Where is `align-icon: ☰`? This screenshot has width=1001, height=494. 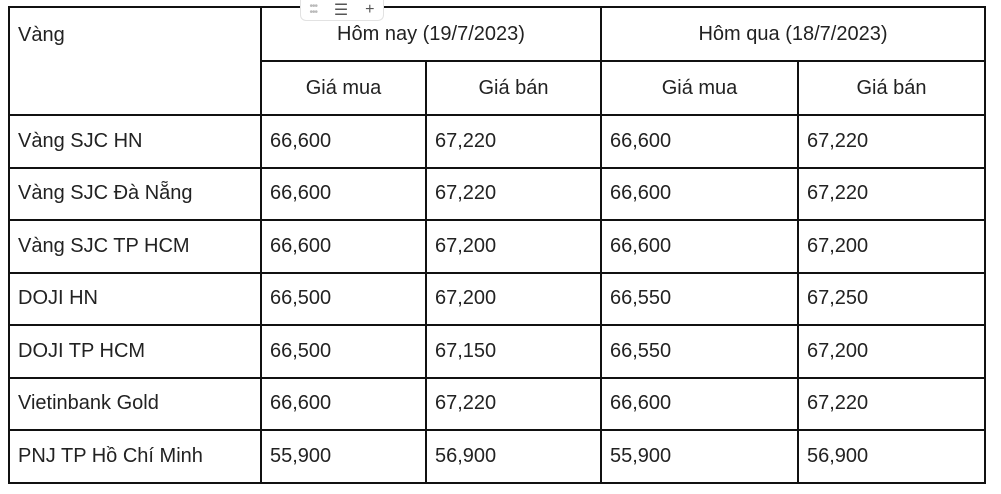
align-icon: ☰ is located at coordinates (341, 10).